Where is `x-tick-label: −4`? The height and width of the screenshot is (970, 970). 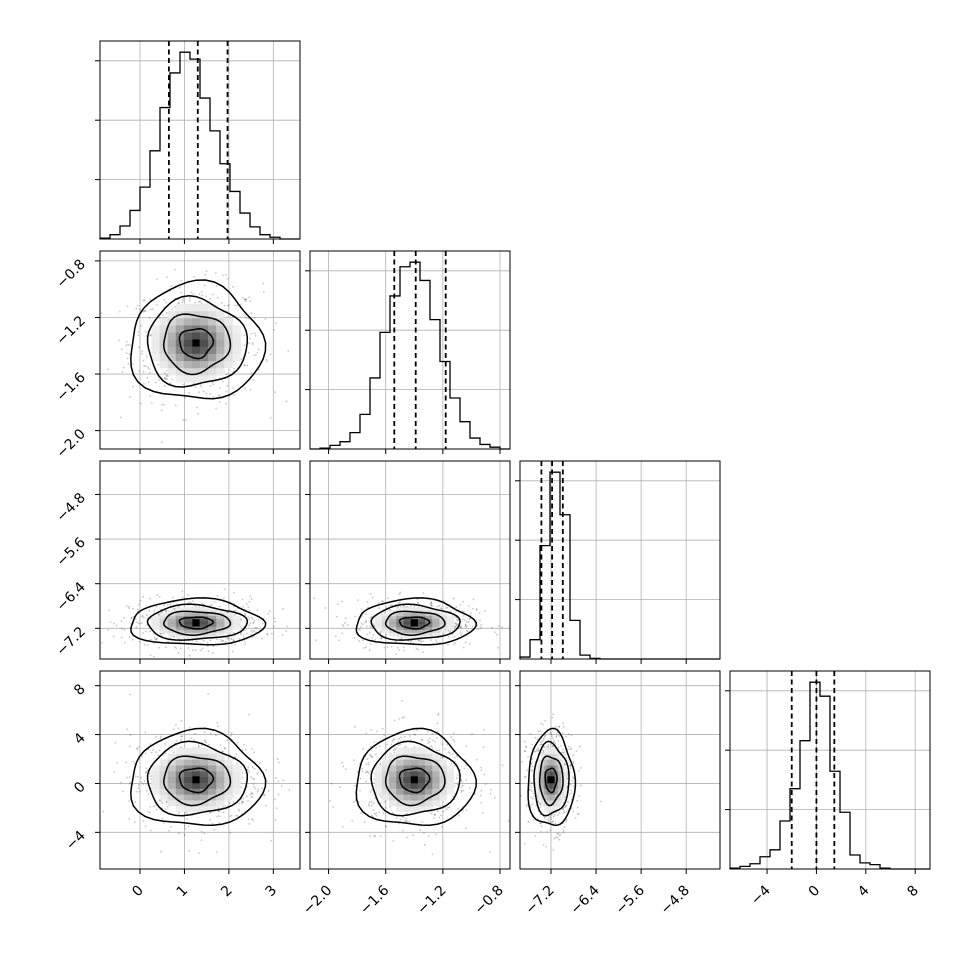 x-tick-label: −4 is located at coordinates (761, 895).